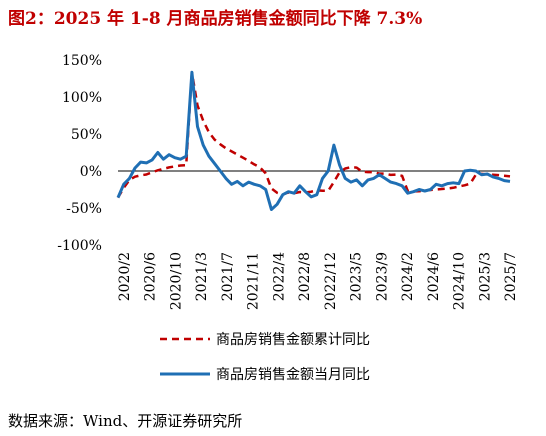 The image size is (546, 436). I want to click on y-tick-label: 100%, so click(82, 98).